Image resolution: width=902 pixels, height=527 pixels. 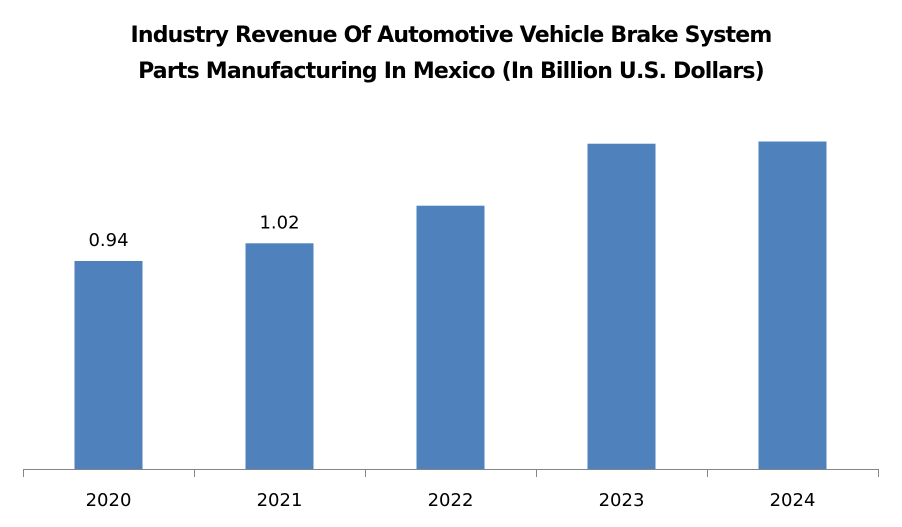 I want to click on x-tick-label-2021: 2021, so click(x=280, y=500).